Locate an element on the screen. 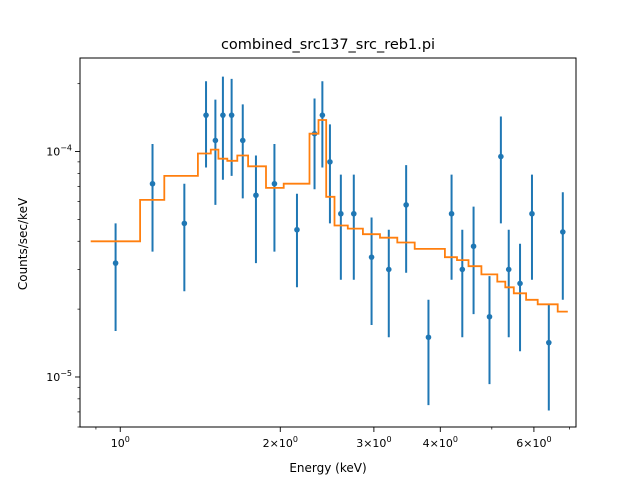  y-tick-label-1: 10⁻⁴ is located at coordinates (59, 151).